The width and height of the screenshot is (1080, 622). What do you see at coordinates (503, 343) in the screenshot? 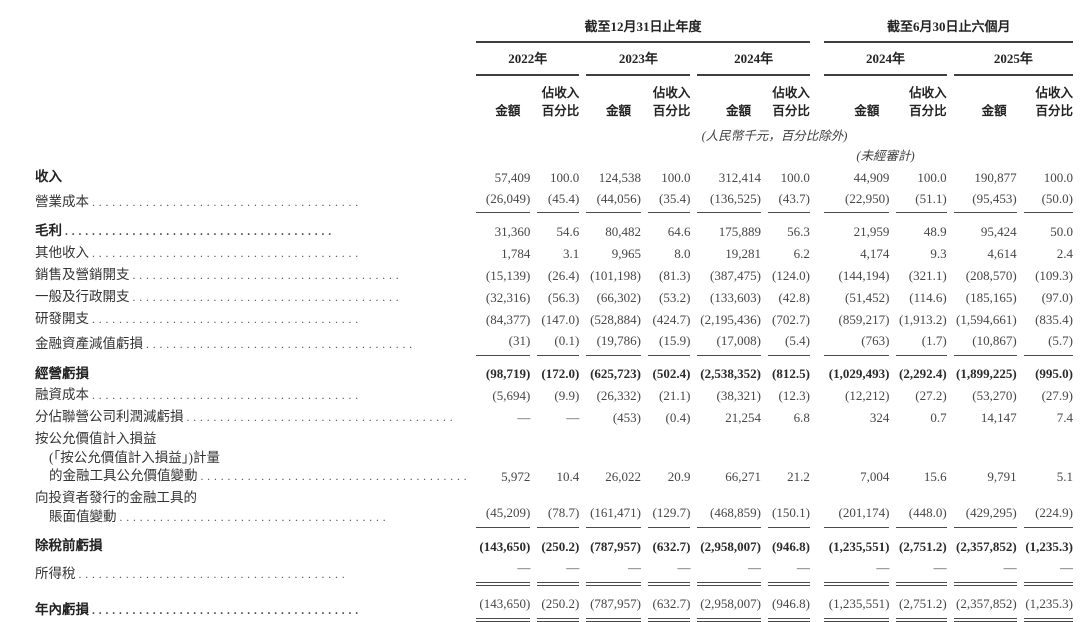
I see `value-cell: (31)` at bounding box center [503, 343].